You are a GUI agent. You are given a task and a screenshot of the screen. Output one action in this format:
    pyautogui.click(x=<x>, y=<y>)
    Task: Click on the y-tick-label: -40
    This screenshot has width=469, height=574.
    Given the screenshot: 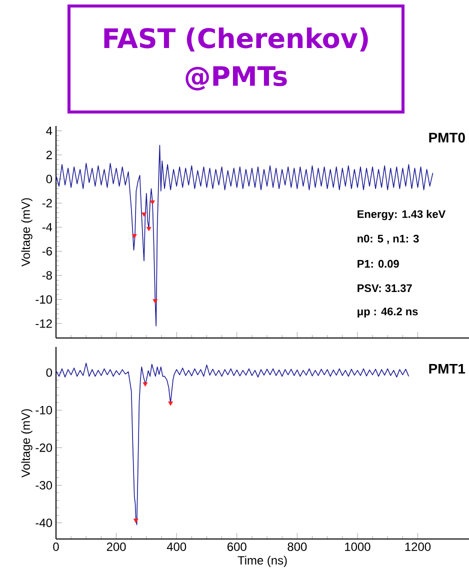 What is the action you would take?
    pyautogui.click(x=44, y=523)
    